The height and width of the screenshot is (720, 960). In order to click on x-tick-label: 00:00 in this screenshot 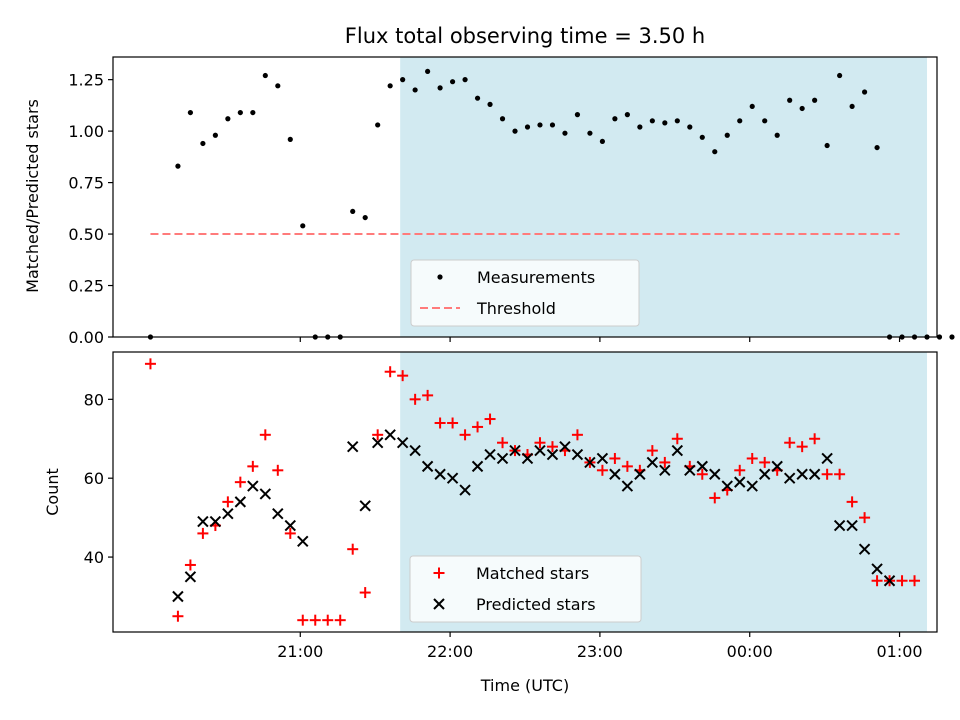, I will do `click(750, 651)`.